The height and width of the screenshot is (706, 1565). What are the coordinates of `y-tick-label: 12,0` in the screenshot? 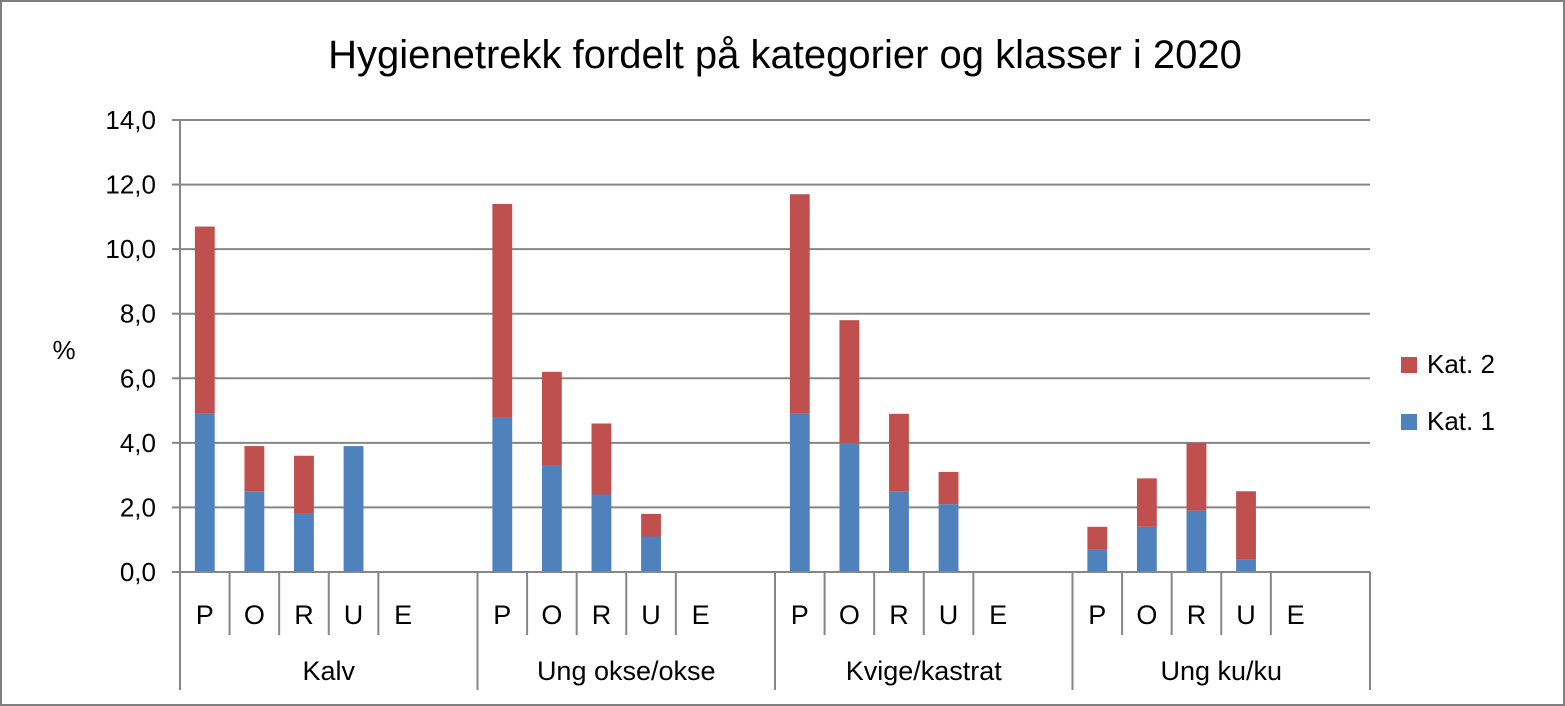 It's located at (130, 185).